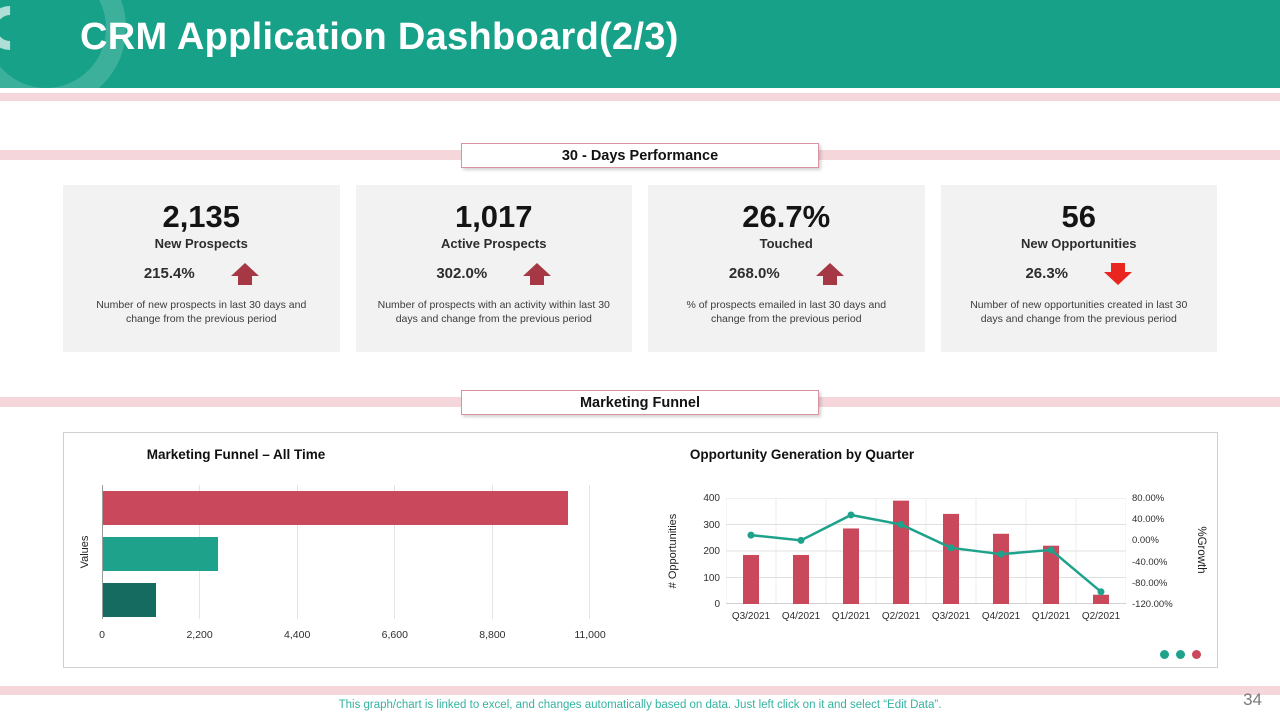  What do you see at coordinates (640, 97) in the screenshot?
I see `divider-stripe-top` at bounding box center [640, 97].